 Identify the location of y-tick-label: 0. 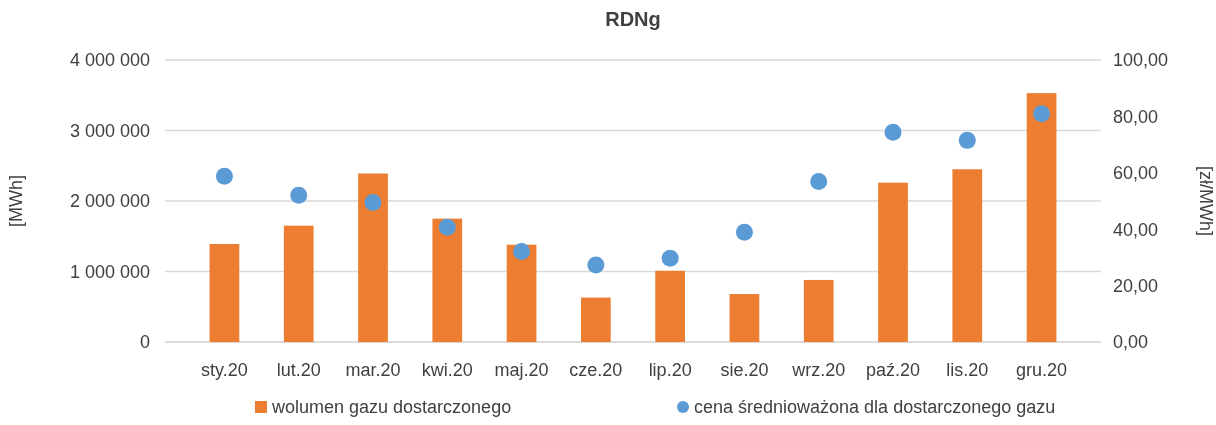
(144, 342).